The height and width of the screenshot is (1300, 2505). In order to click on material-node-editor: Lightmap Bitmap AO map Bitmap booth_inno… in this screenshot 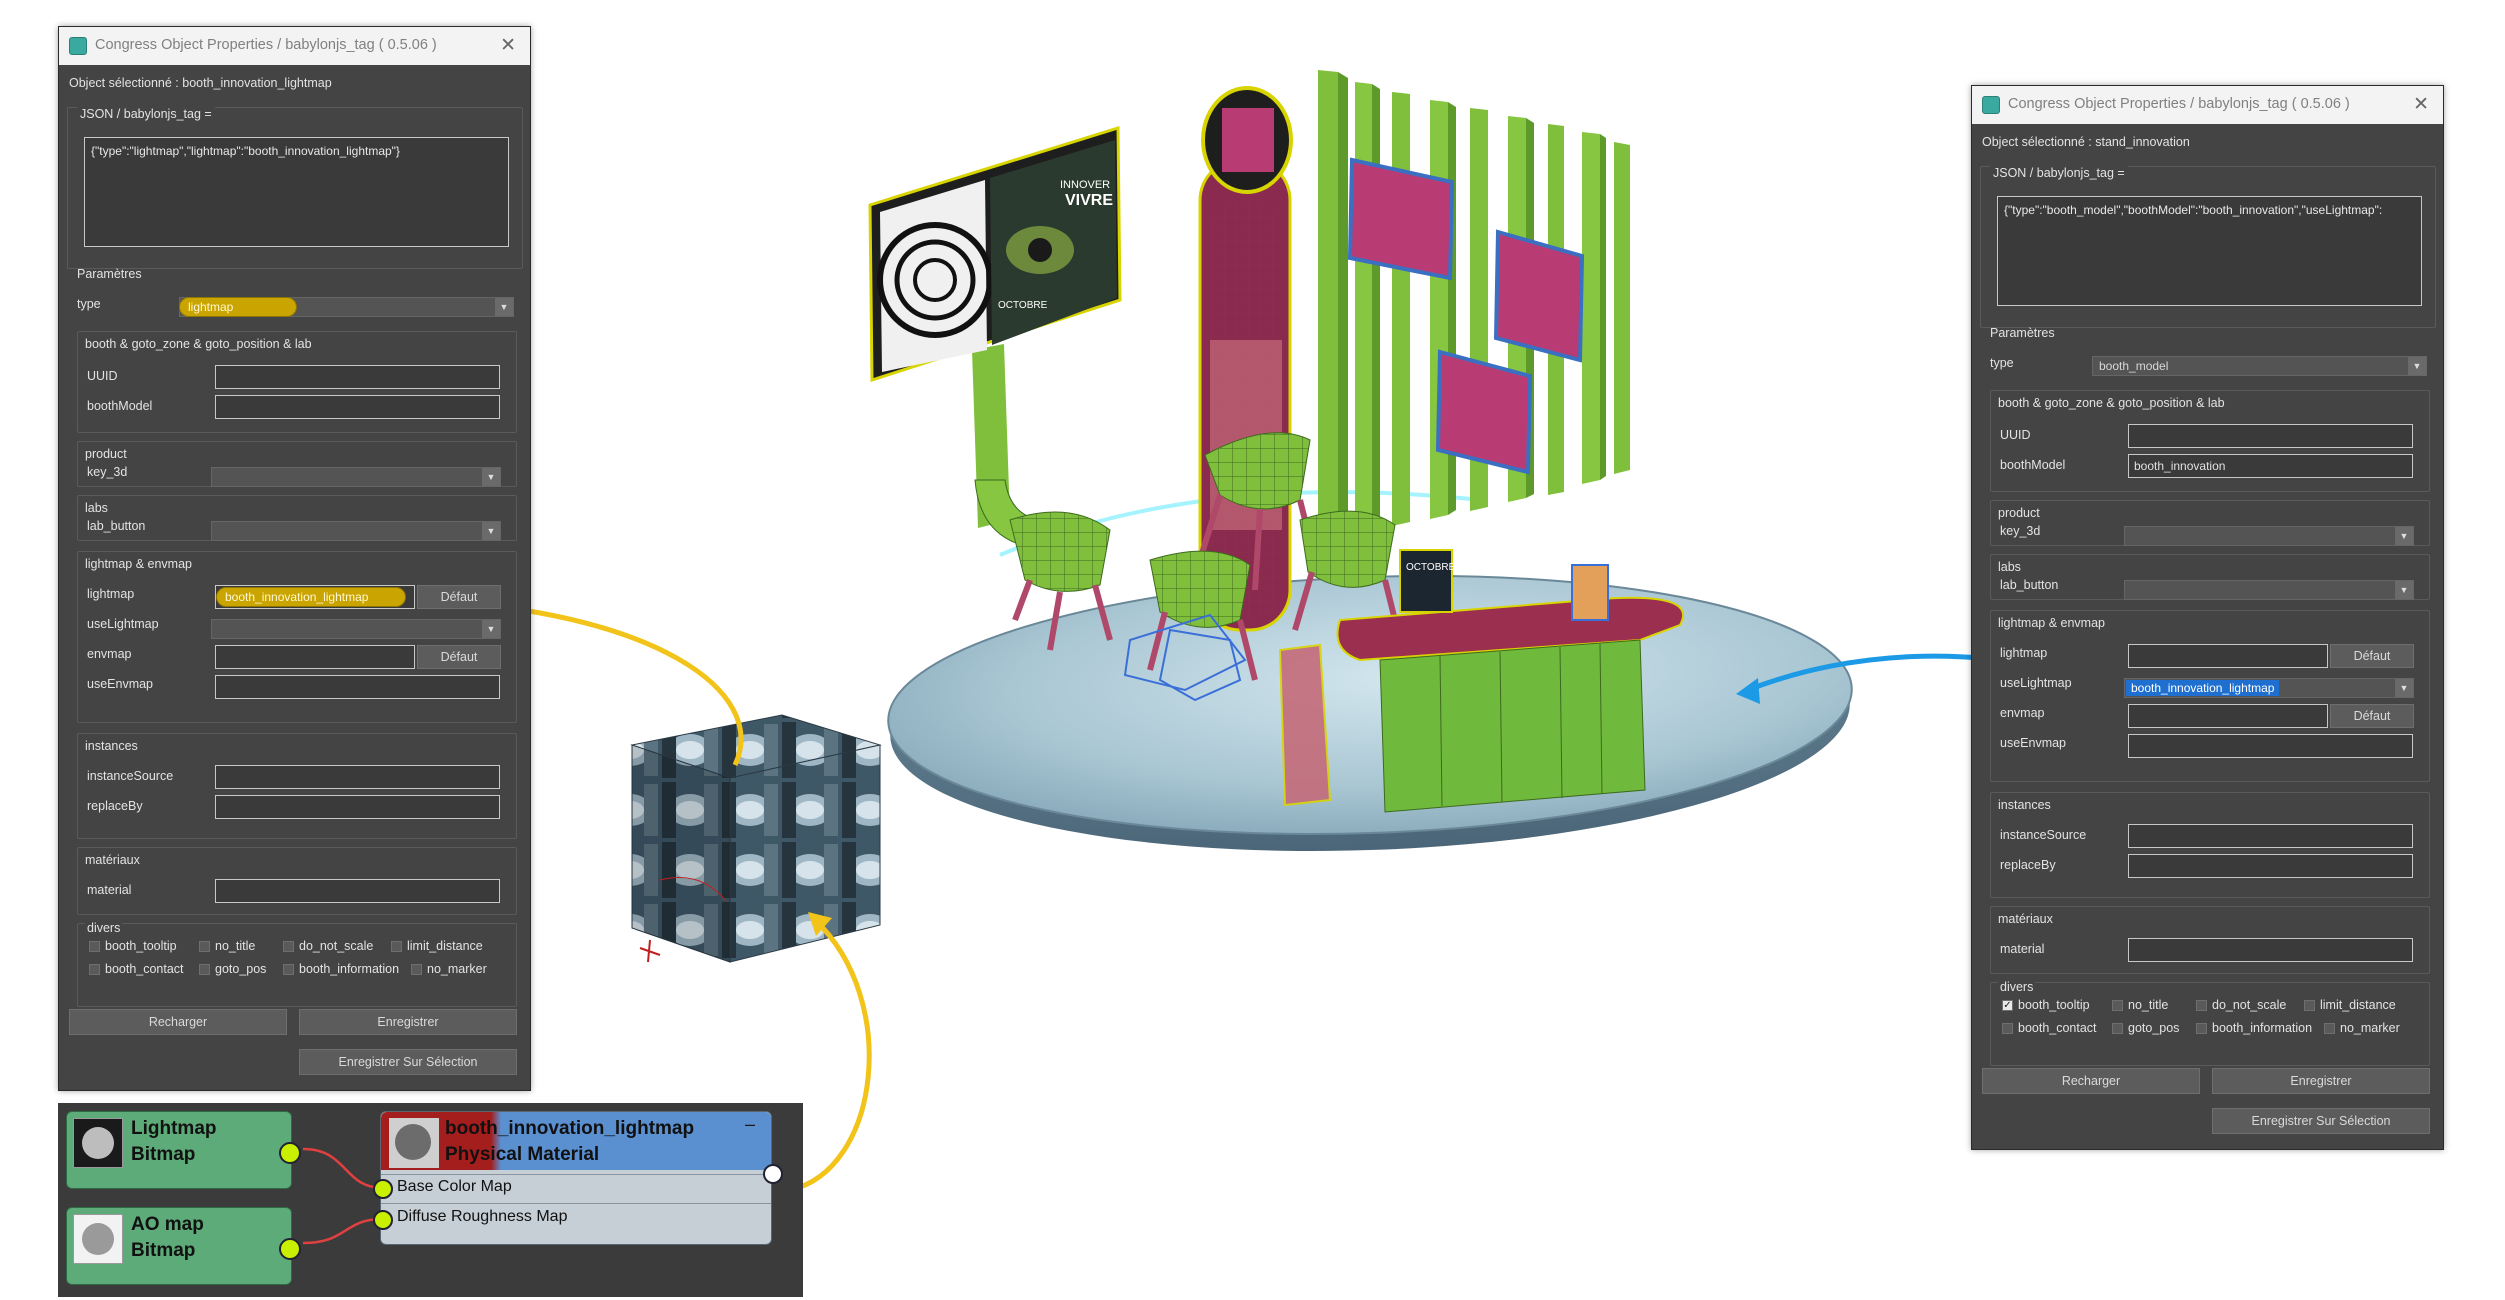, I will do `click(430, 1200)`.